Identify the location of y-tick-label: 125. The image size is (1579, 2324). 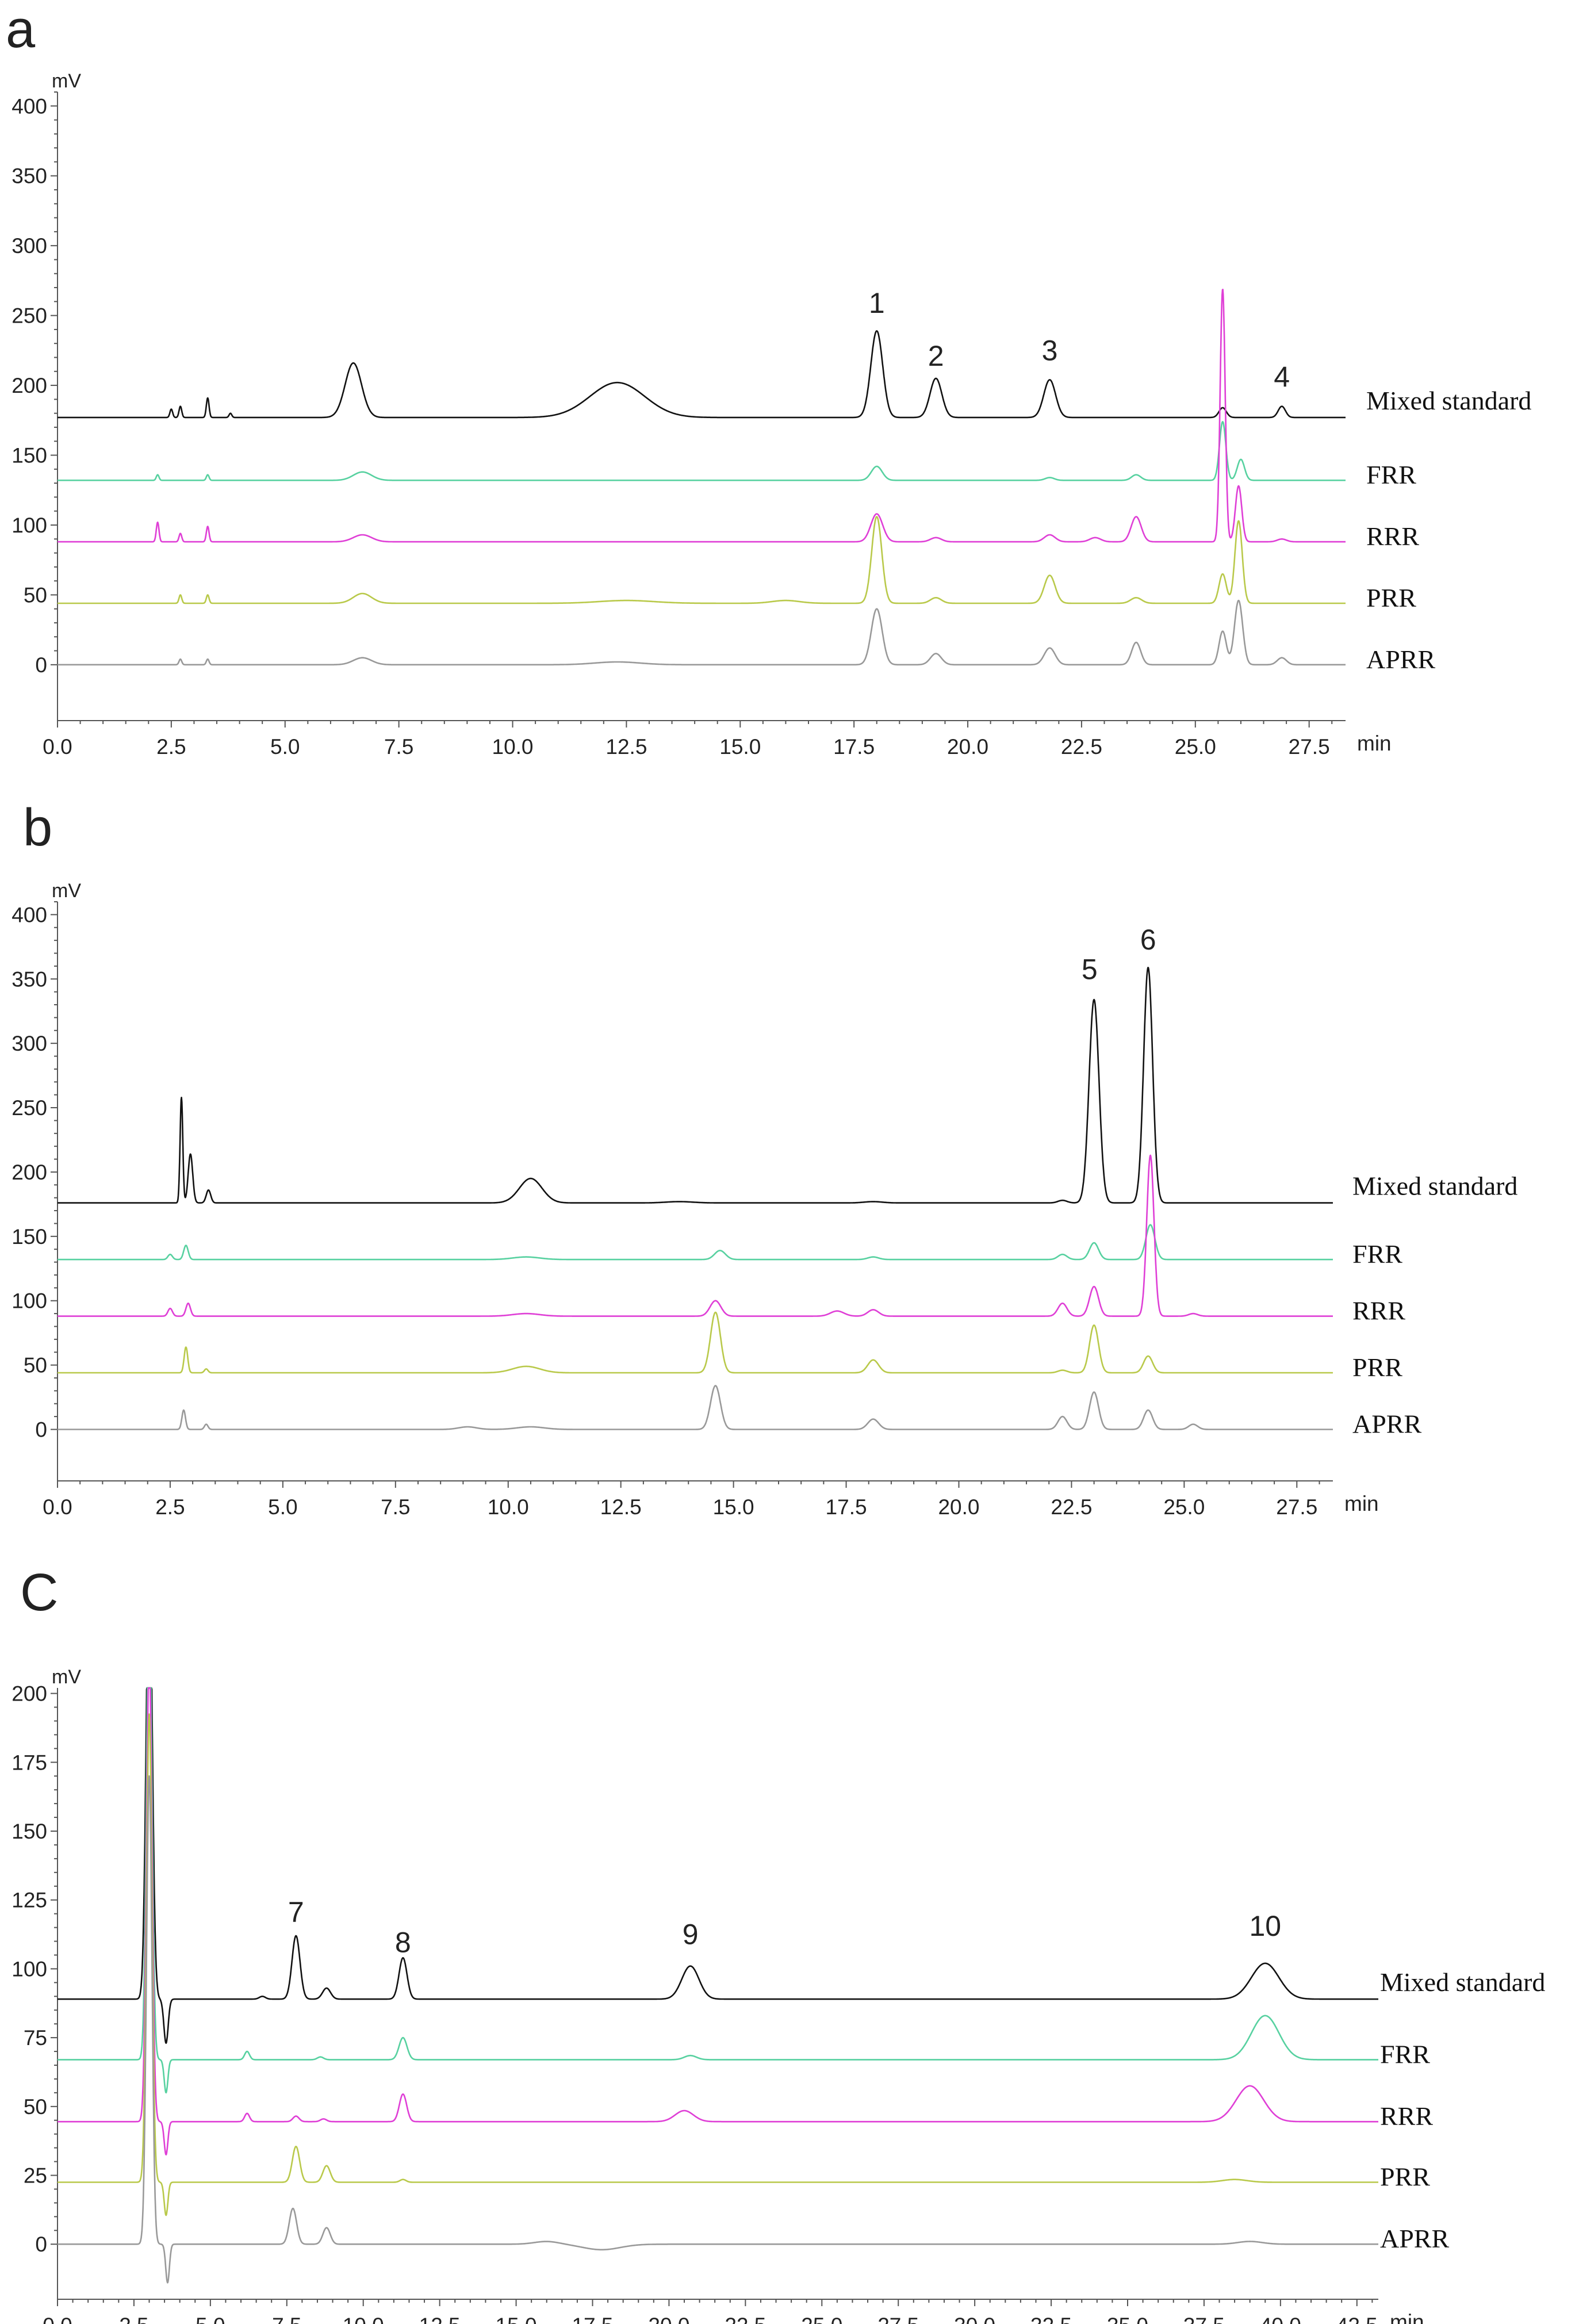
(29, 1900).